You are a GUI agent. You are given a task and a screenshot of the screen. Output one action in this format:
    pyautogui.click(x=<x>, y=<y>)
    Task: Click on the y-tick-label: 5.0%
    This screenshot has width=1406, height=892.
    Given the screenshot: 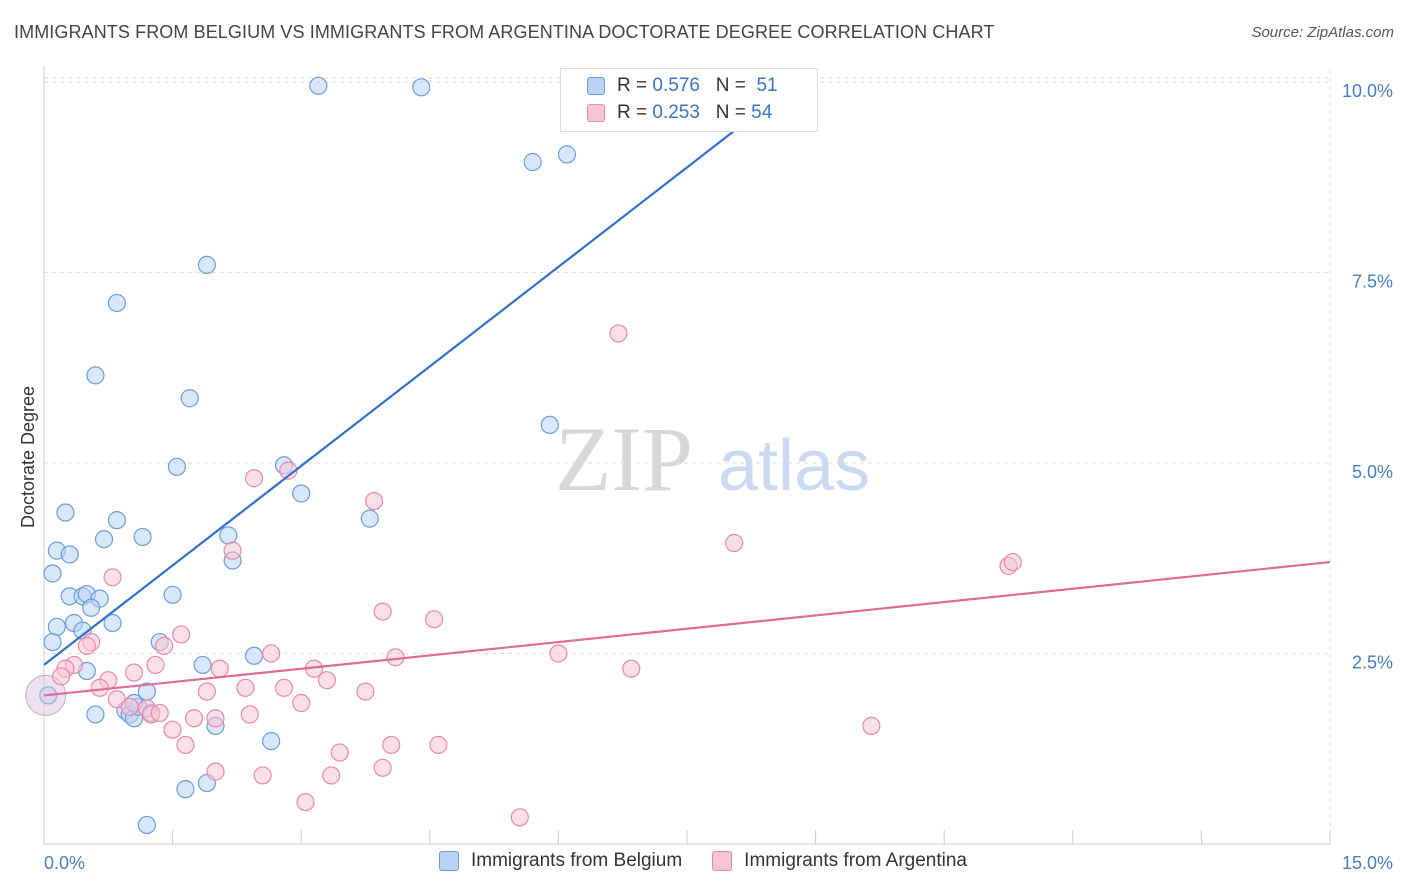 What is the action you would take?
    pyautogui.click(x=1372, y=472)
    